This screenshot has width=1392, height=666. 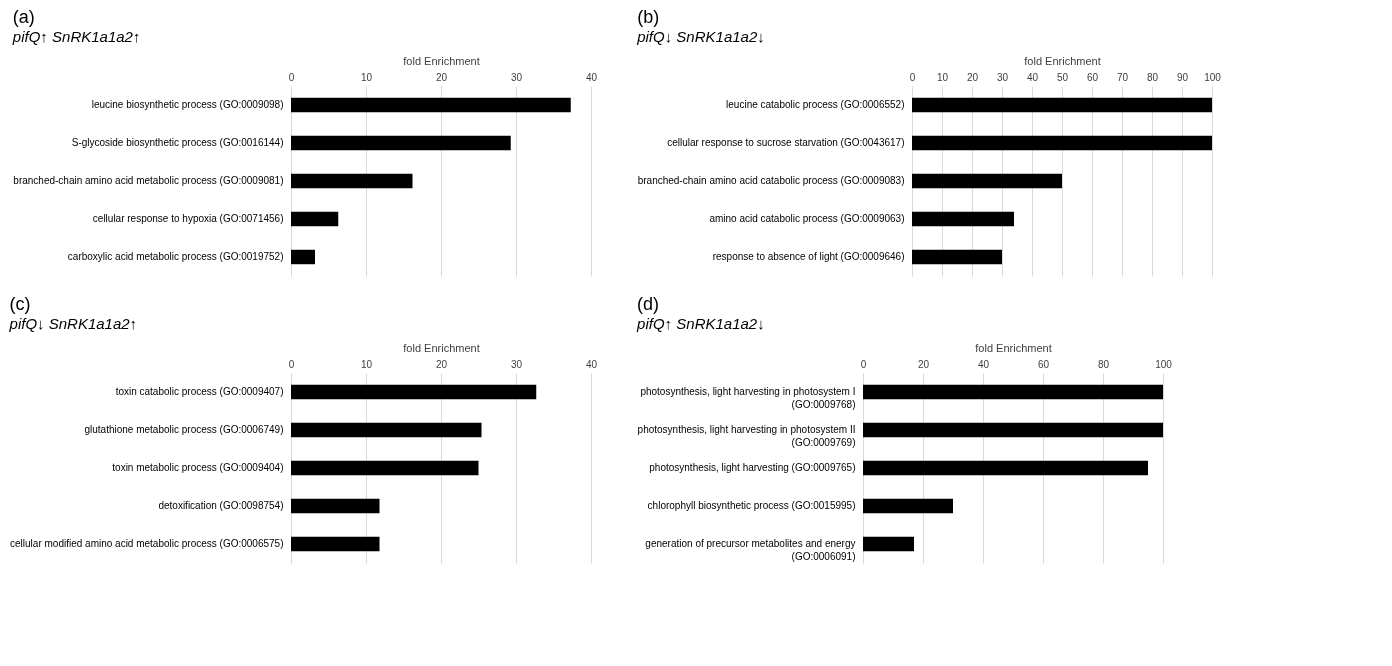 What do you see at coordinates (648, 304) in the screenshot?
I see `text: (d)` at bounding box center [648, 304].